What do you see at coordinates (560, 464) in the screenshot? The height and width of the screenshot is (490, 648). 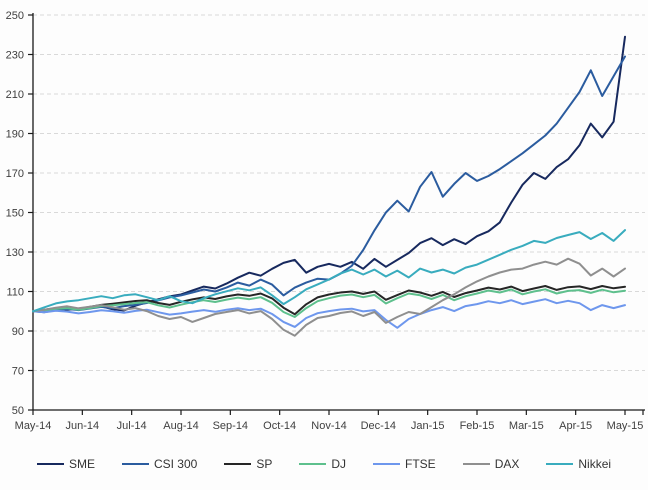 I see `legend-swatch-nikkei` at bounding box center [560, 464].